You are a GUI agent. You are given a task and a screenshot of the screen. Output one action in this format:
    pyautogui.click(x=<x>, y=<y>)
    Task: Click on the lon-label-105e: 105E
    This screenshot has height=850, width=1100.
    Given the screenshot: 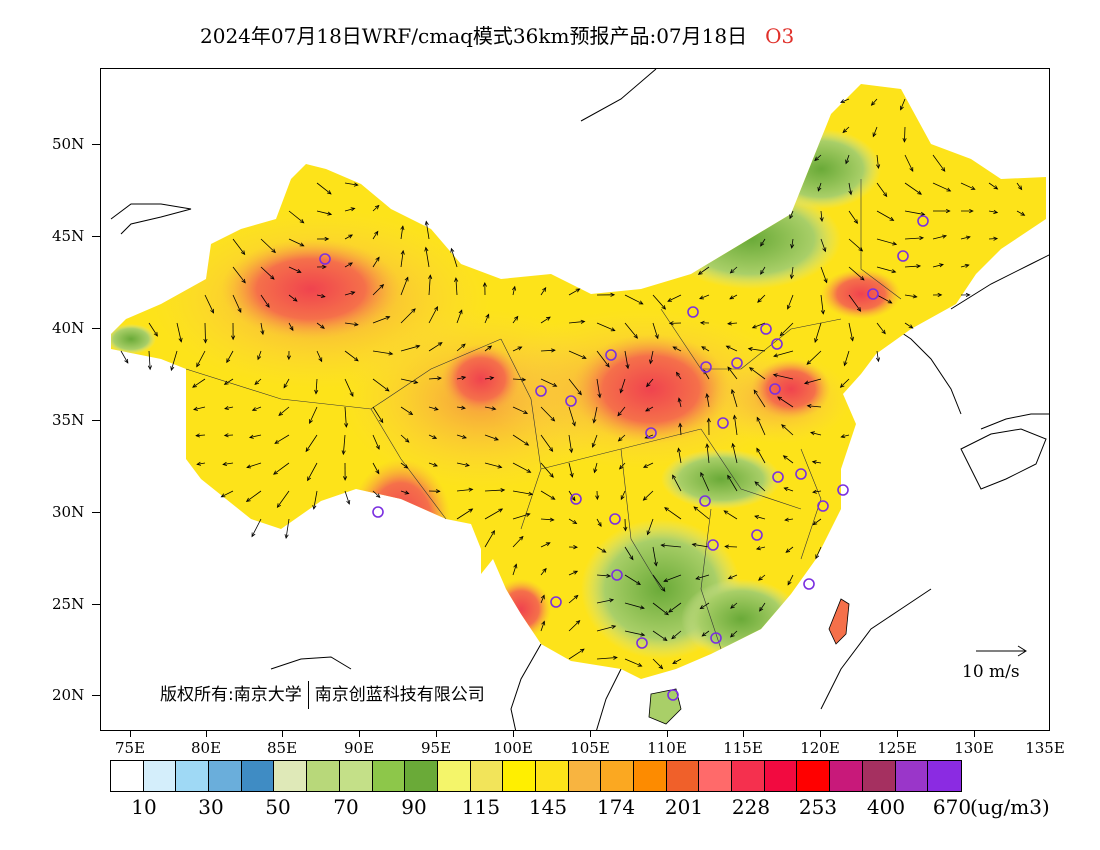 What is the action you would take?
    pyautogui.click(x=590, y=748)
    